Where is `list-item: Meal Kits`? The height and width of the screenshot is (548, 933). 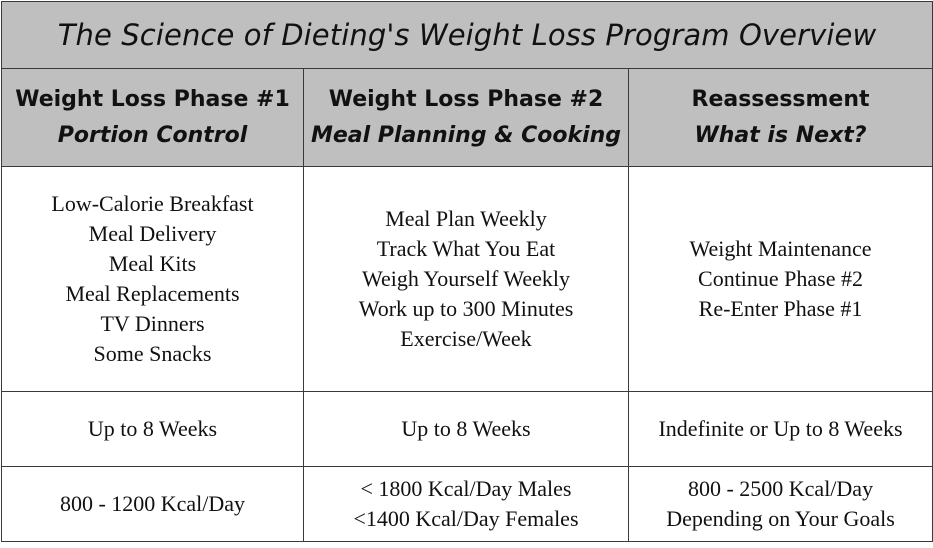
list-item: Meal Kits is located at coordinates (152, 263).